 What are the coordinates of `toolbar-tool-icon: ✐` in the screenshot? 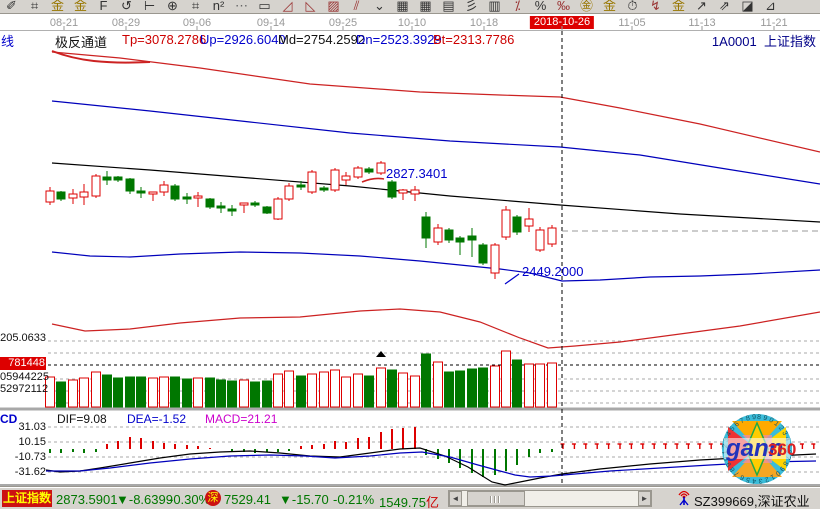 It's located at (11, 6).